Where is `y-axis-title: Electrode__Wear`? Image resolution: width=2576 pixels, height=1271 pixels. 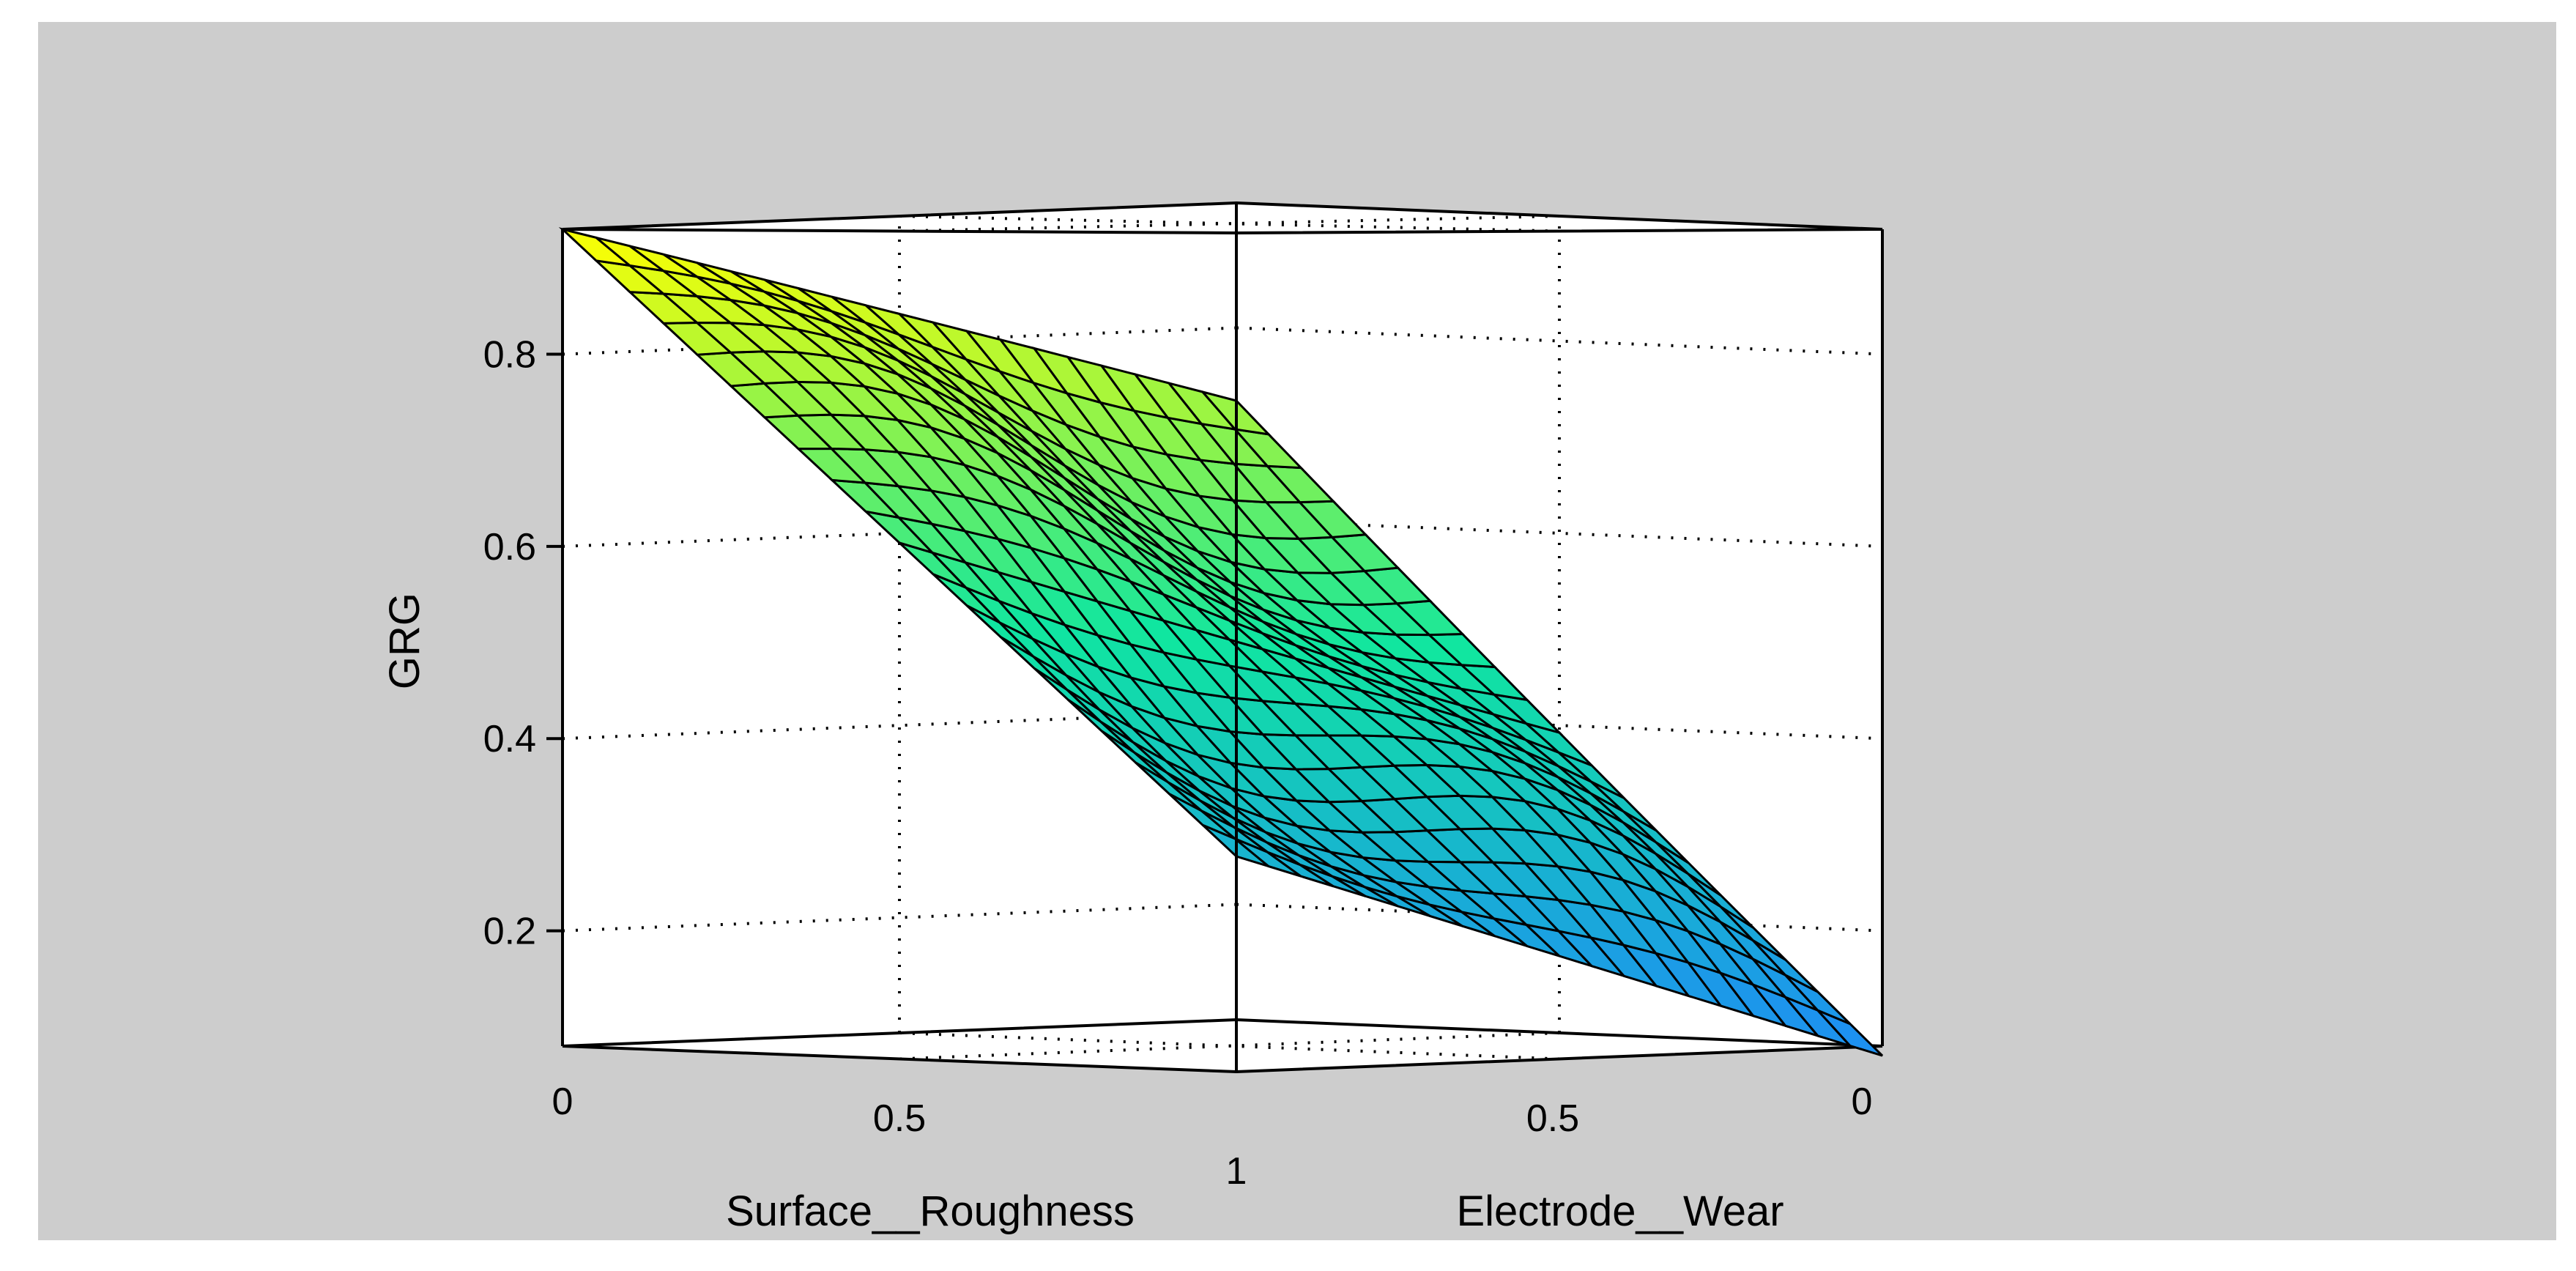
y-axis-title: Electrode__Wear is located at coordinates (1619, 1211).